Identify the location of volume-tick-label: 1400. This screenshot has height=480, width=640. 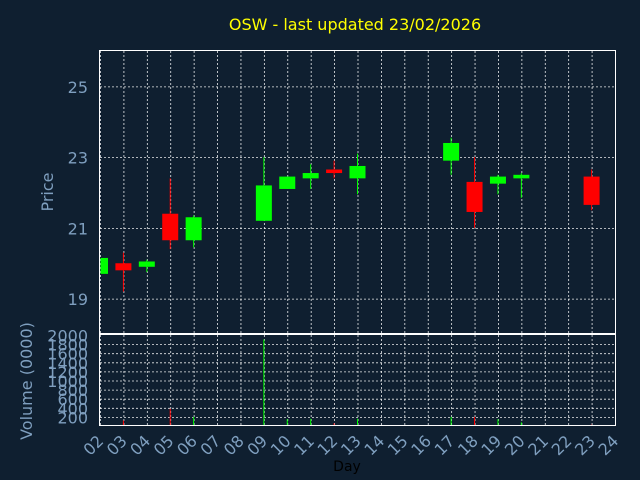
(67, 363).